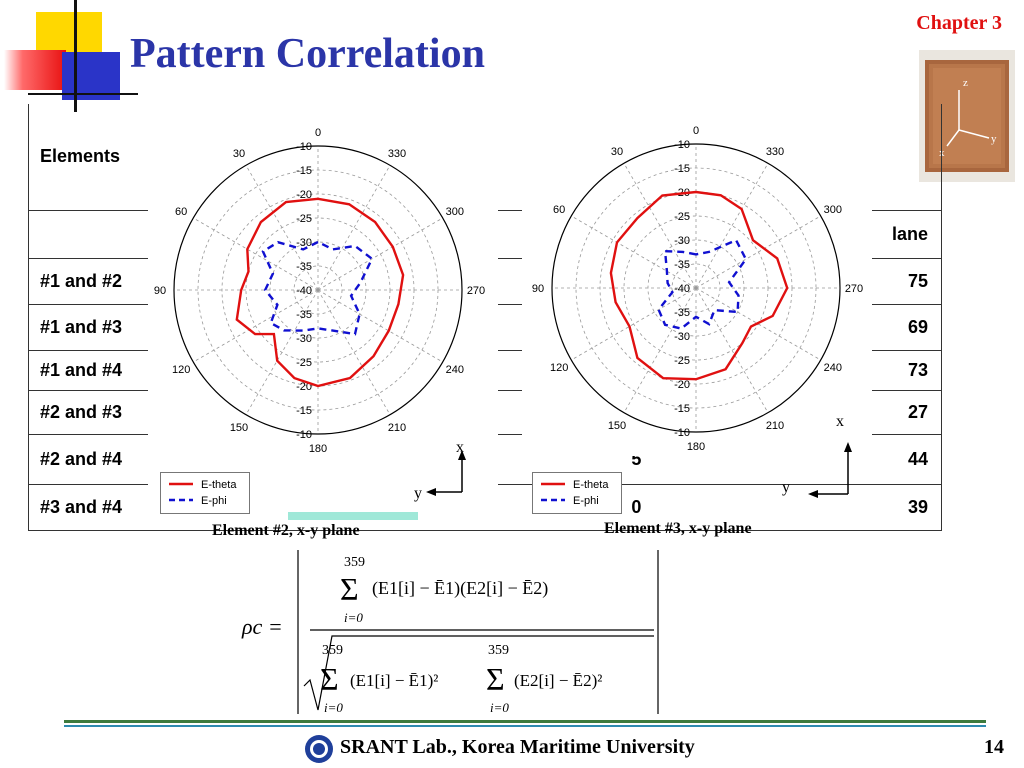 This screenshot has height=768, width=1024. Describe the element at coordinates (577, 493) in the screenshot. I see `legend-element-3: E-theta E-phi` at that location.